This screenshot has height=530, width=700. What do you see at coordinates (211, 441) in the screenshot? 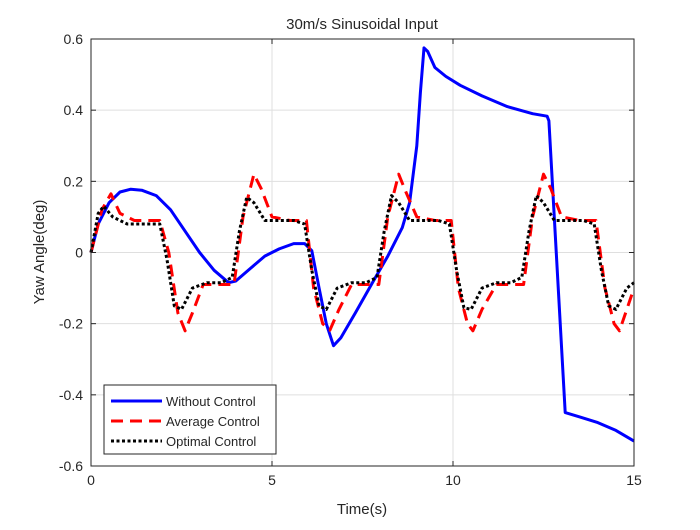
I see `legend-label: Optimal Control` at bounding box center [211, 441].